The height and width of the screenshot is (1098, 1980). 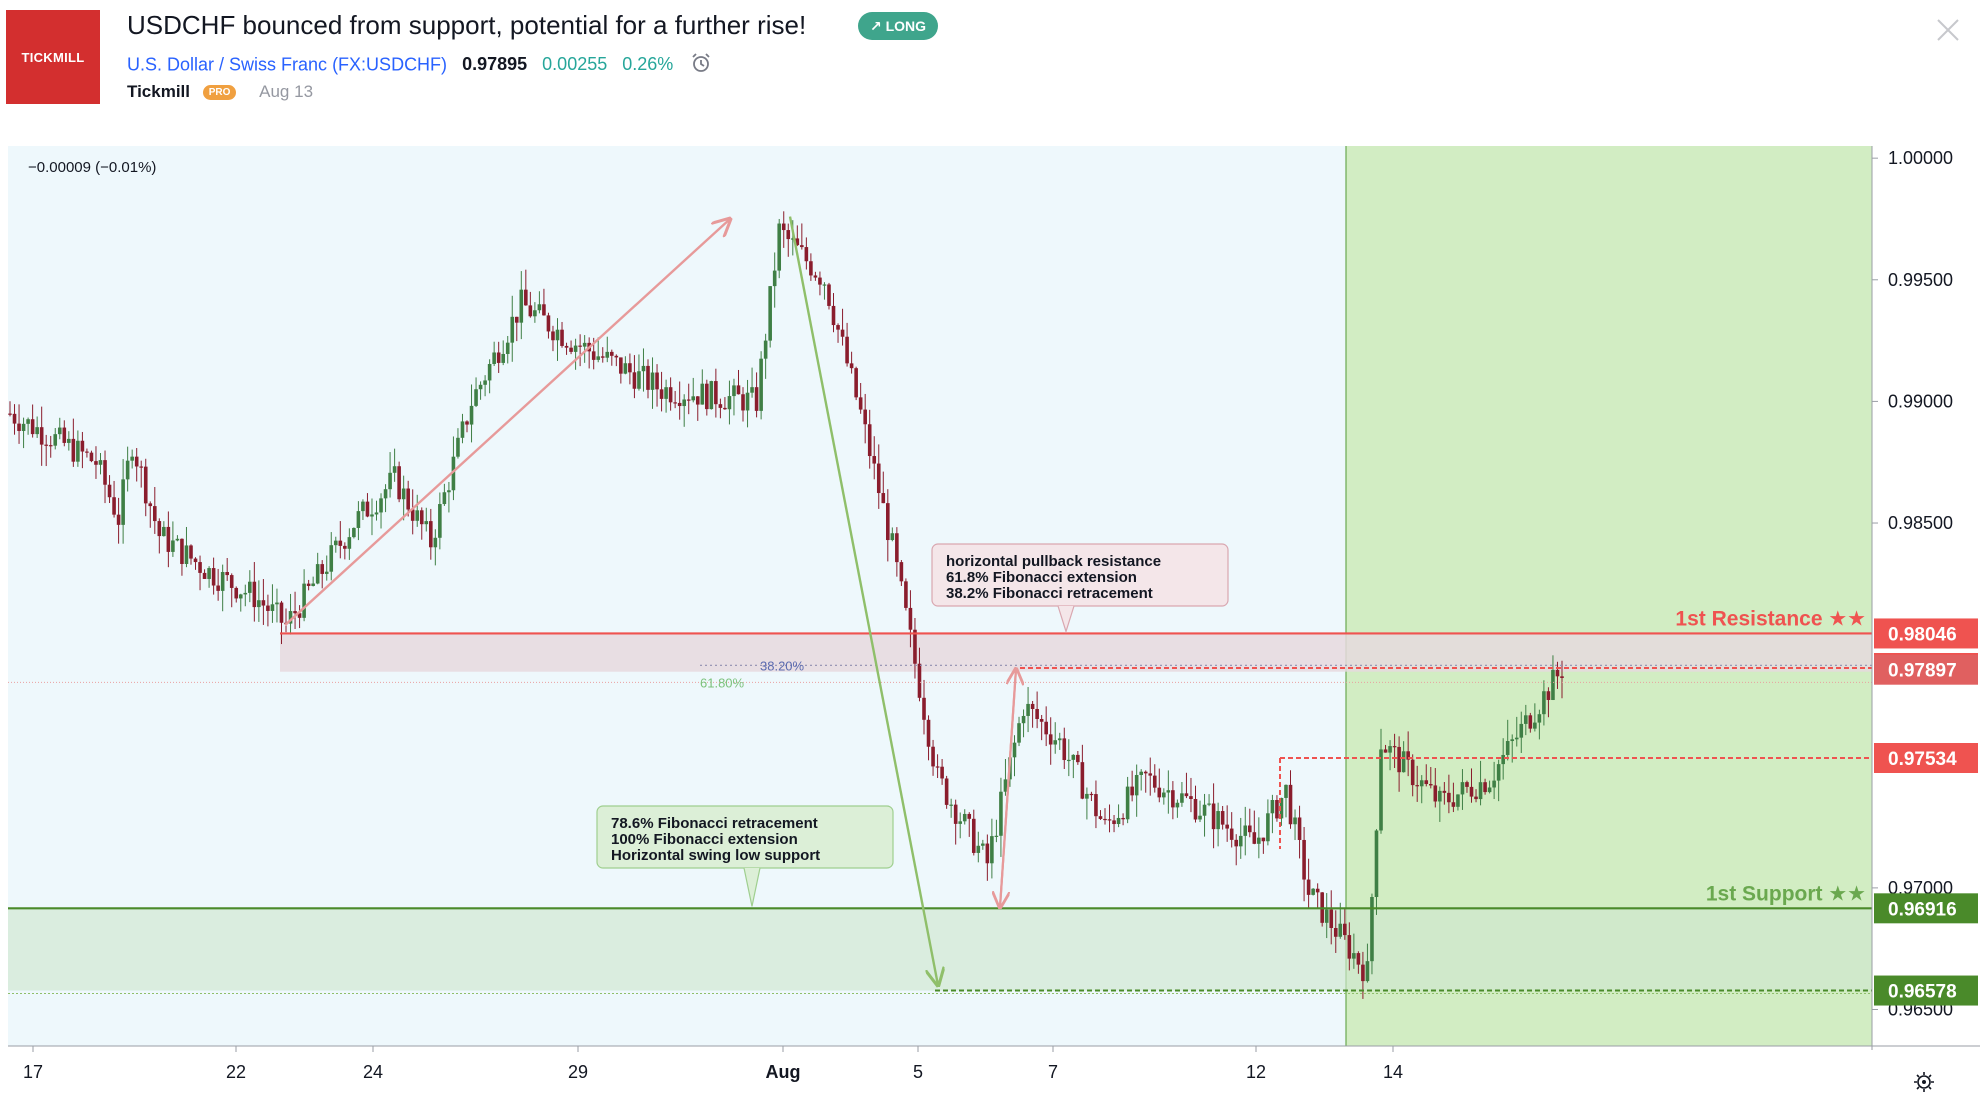 I want to click on y-tick-label: 0.98500, so click(x=1920, y=523).